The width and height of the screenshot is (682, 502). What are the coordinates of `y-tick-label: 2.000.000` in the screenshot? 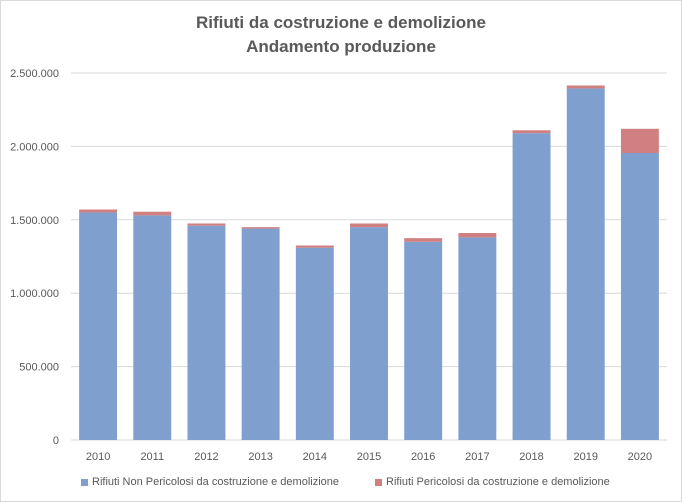 It's located at (34, 147).